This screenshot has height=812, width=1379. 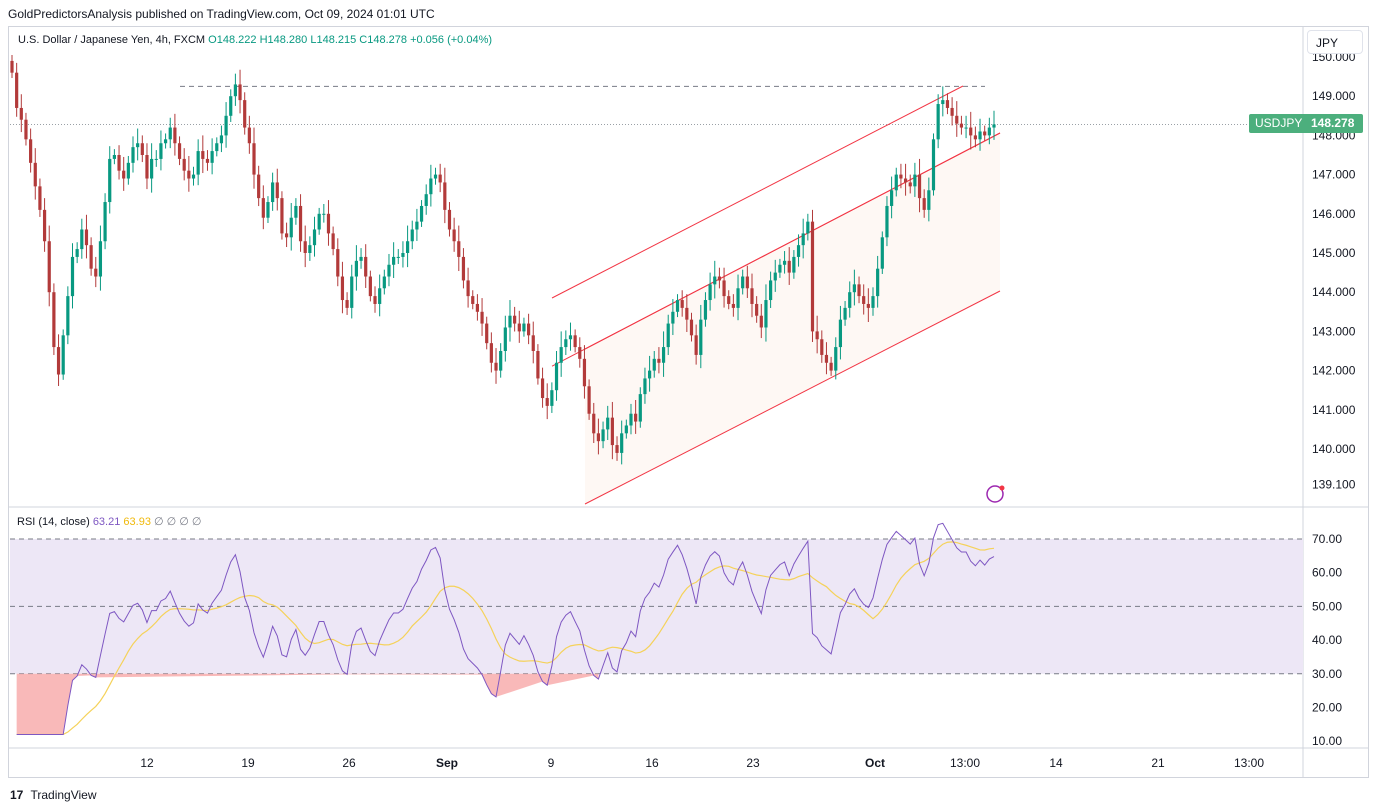 What do you see at coordinates (17, 795) in the screenshot?
I see `tradingview-logo-icon: 17` at bounding box center [17, 795].